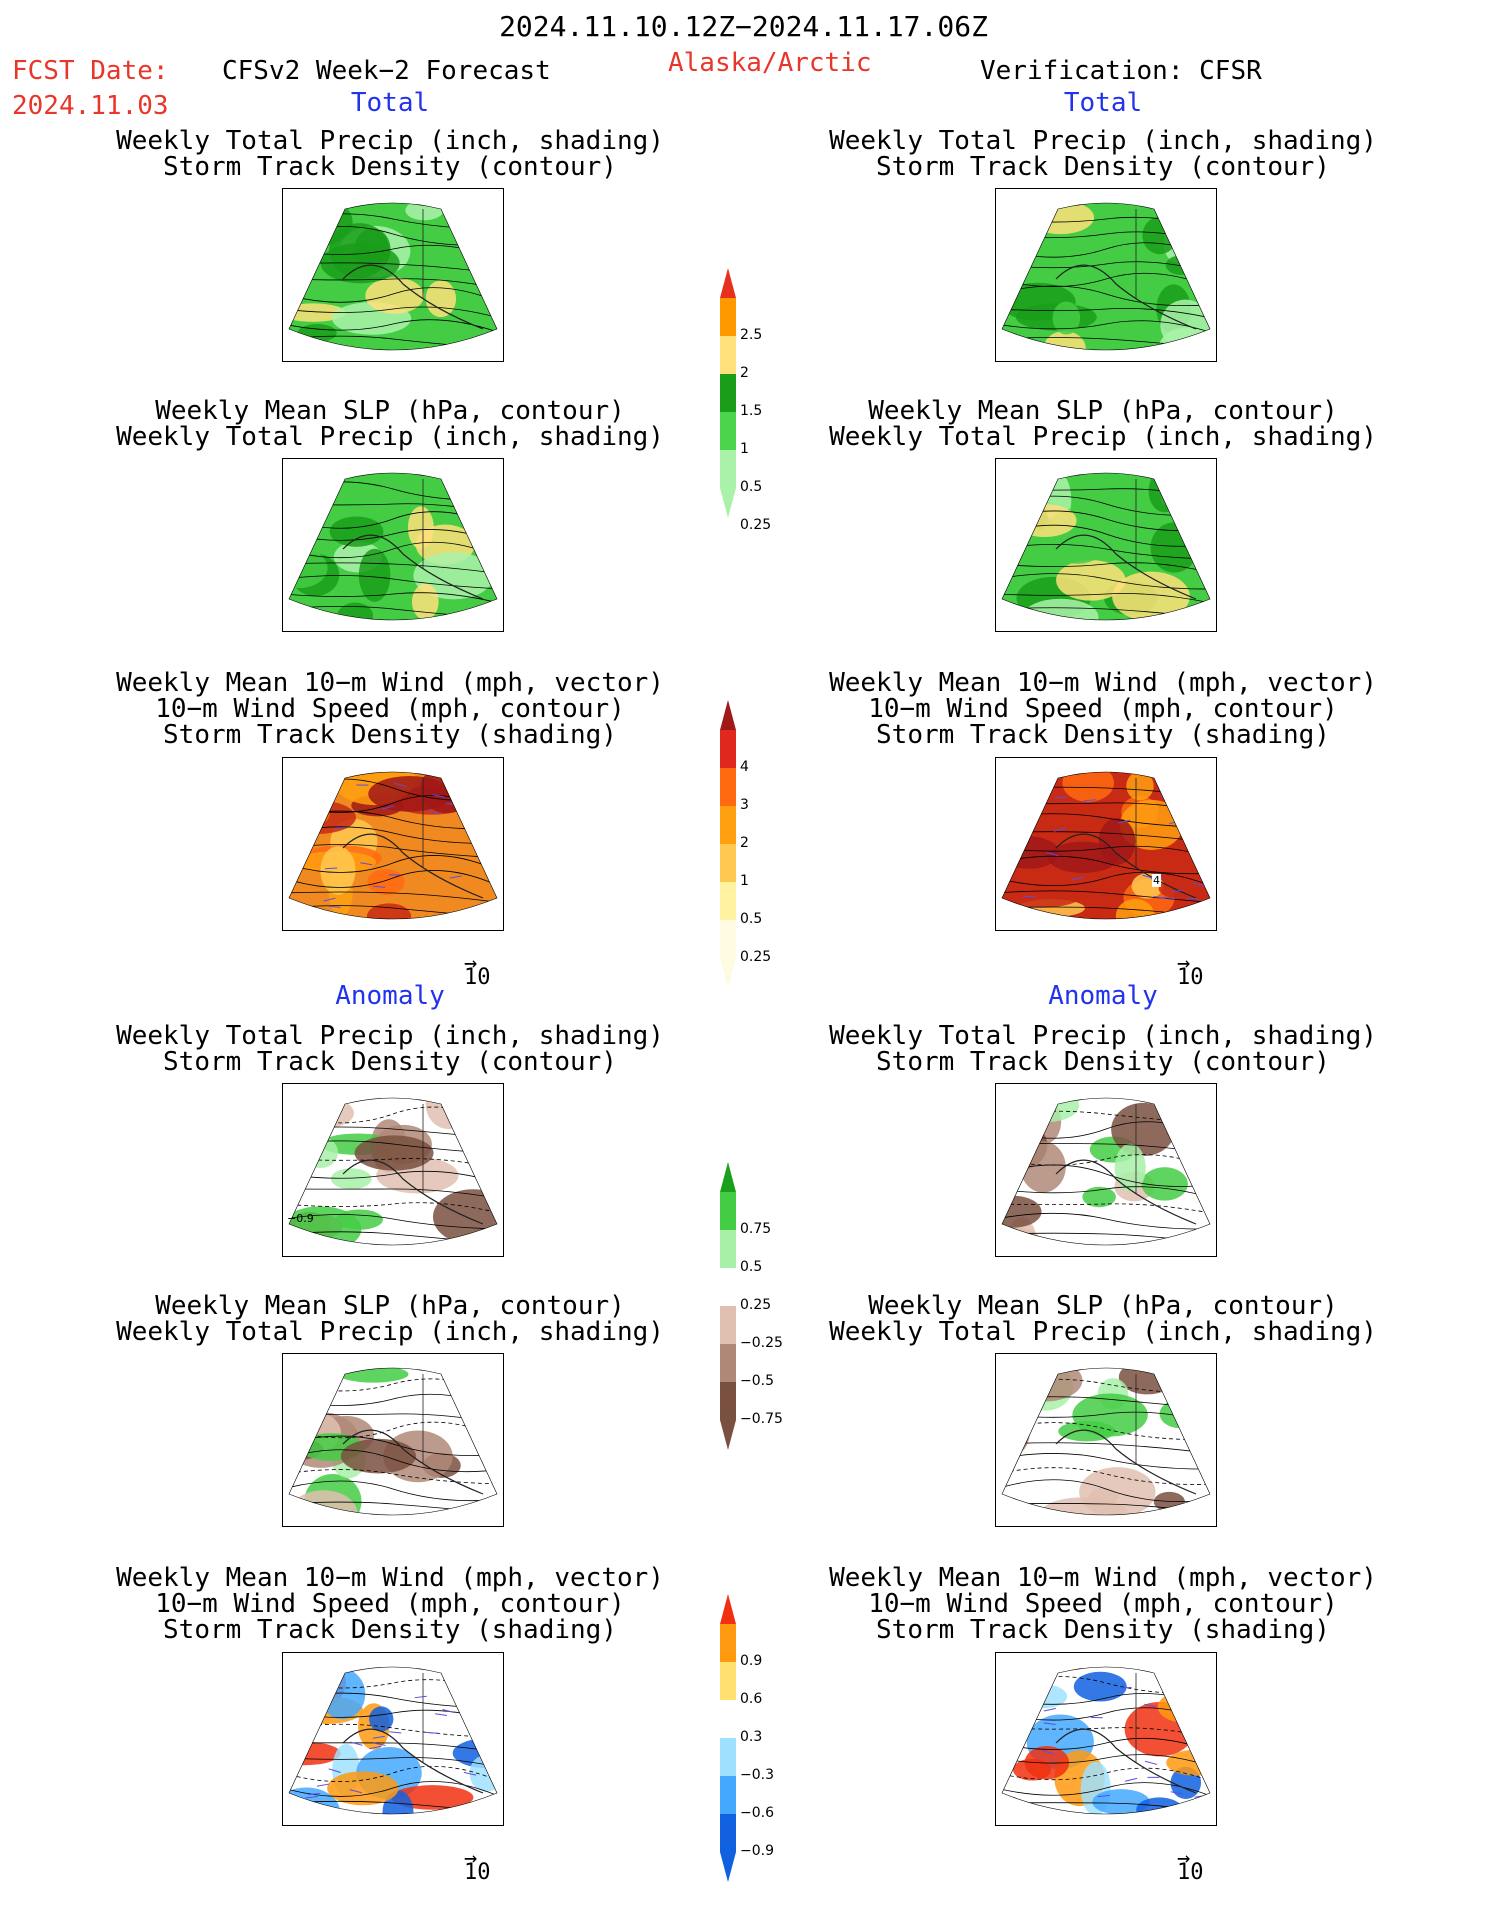 This screenshot has width=1487, height=1925. What do you see at coordinates (751, 1699) in the screenshot?
I see `colorbar-tick-label: 0.6` at bounding box center [751, 1699].